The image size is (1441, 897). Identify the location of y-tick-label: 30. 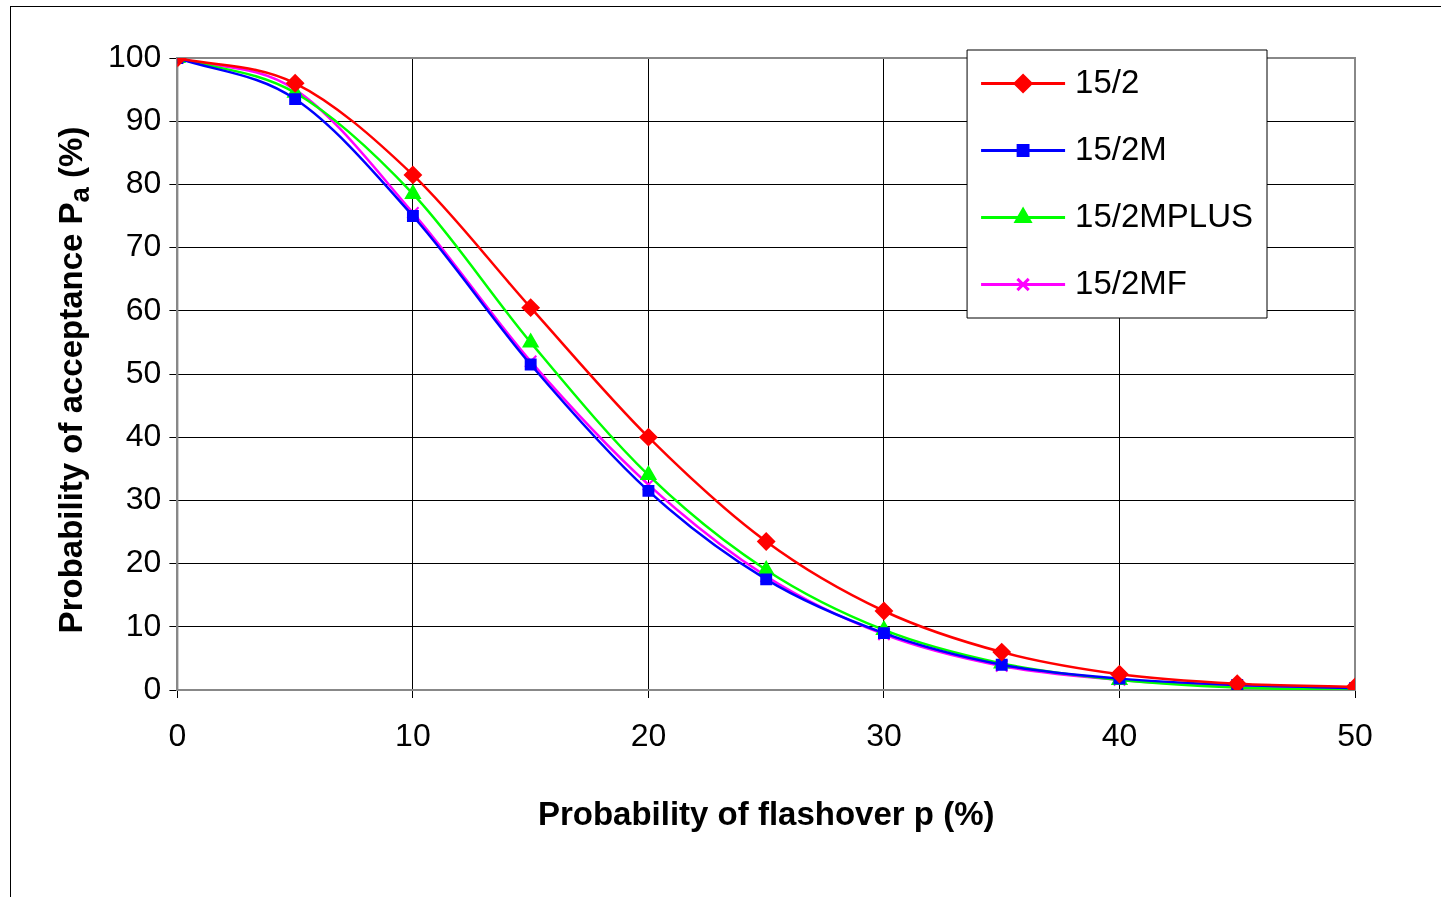
(143, 498).